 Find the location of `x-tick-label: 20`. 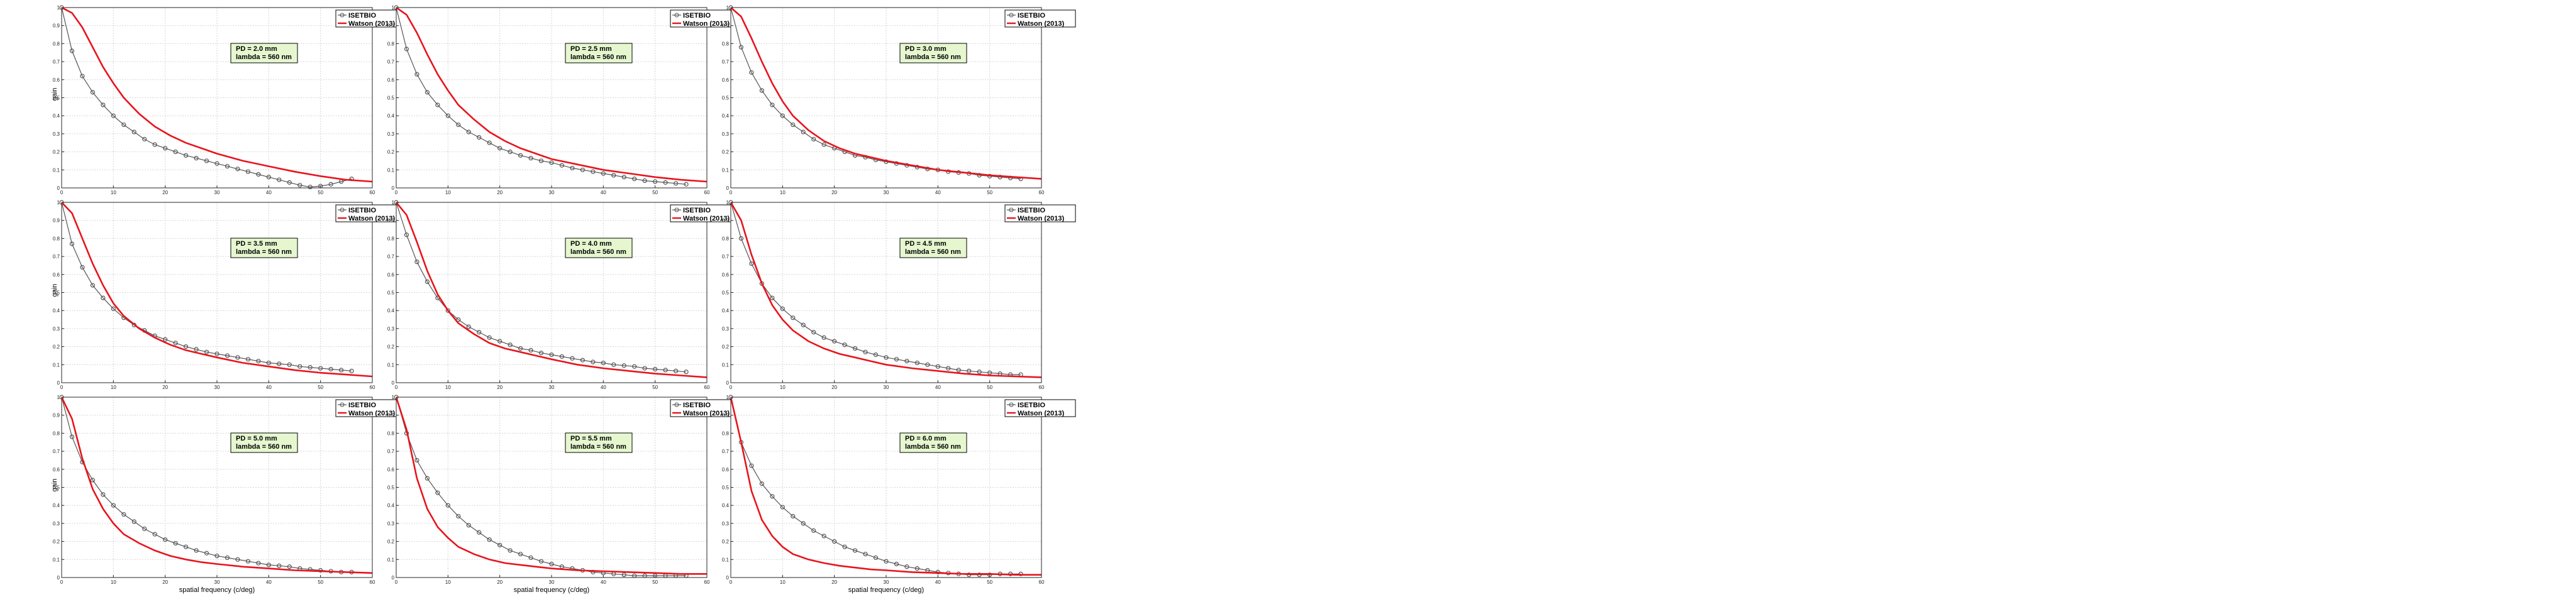

x-tick-label: 20 is located at coordinates (499, 388).